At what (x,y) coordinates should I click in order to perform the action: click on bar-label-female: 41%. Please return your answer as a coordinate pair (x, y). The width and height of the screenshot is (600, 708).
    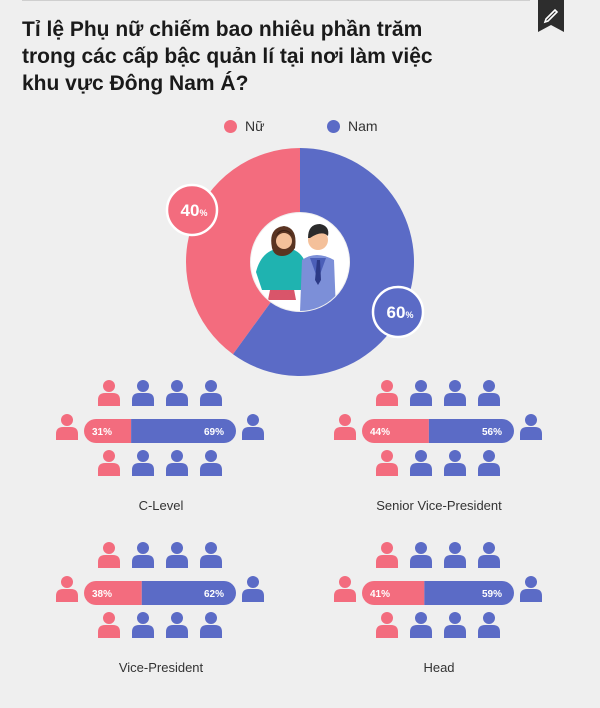
    Looking at the image, I should click on (380, 594).